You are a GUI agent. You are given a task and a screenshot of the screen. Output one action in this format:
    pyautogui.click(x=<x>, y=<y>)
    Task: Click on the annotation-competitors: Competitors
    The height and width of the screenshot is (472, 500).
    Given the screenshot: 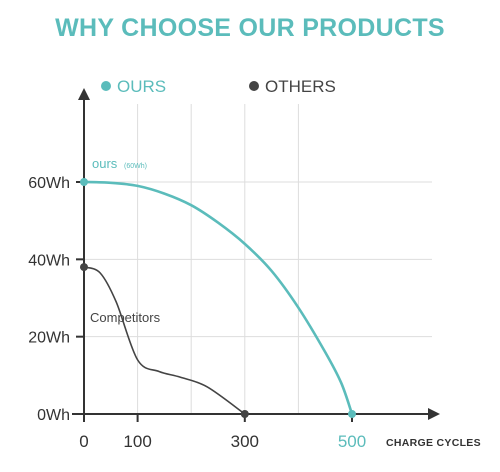 What is the action you would take?
    pyautogui.click(x=125, y=317)
    